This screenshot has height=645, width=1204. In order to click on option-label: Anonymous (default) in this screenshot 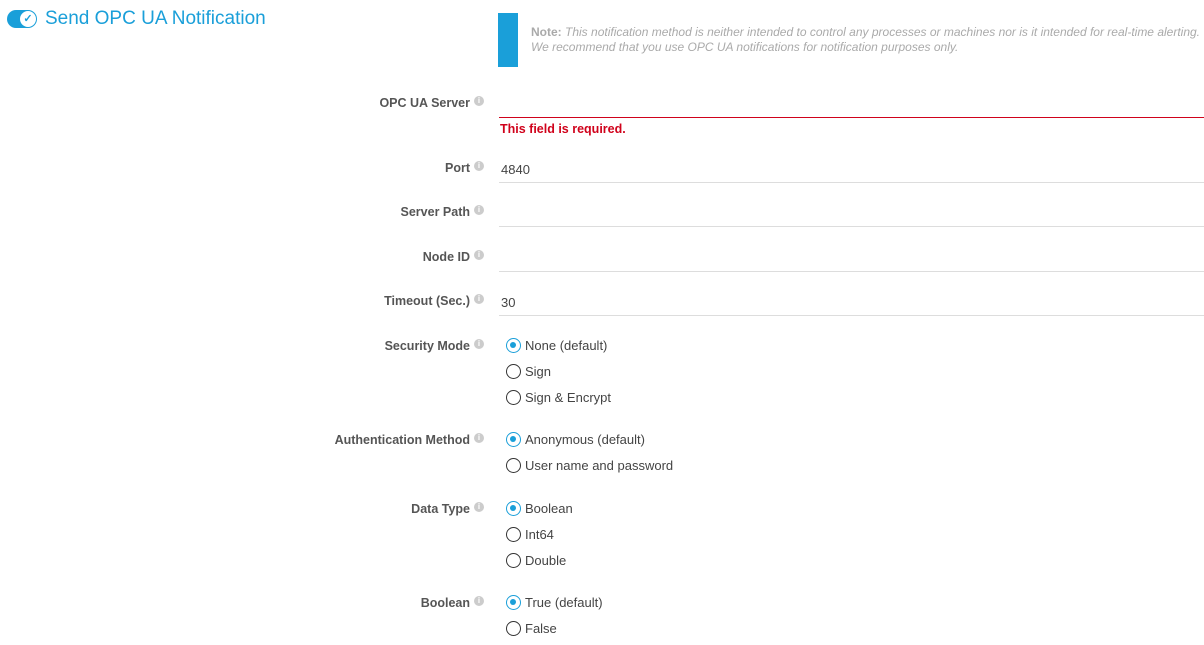, I will do `click(585, 439)`.